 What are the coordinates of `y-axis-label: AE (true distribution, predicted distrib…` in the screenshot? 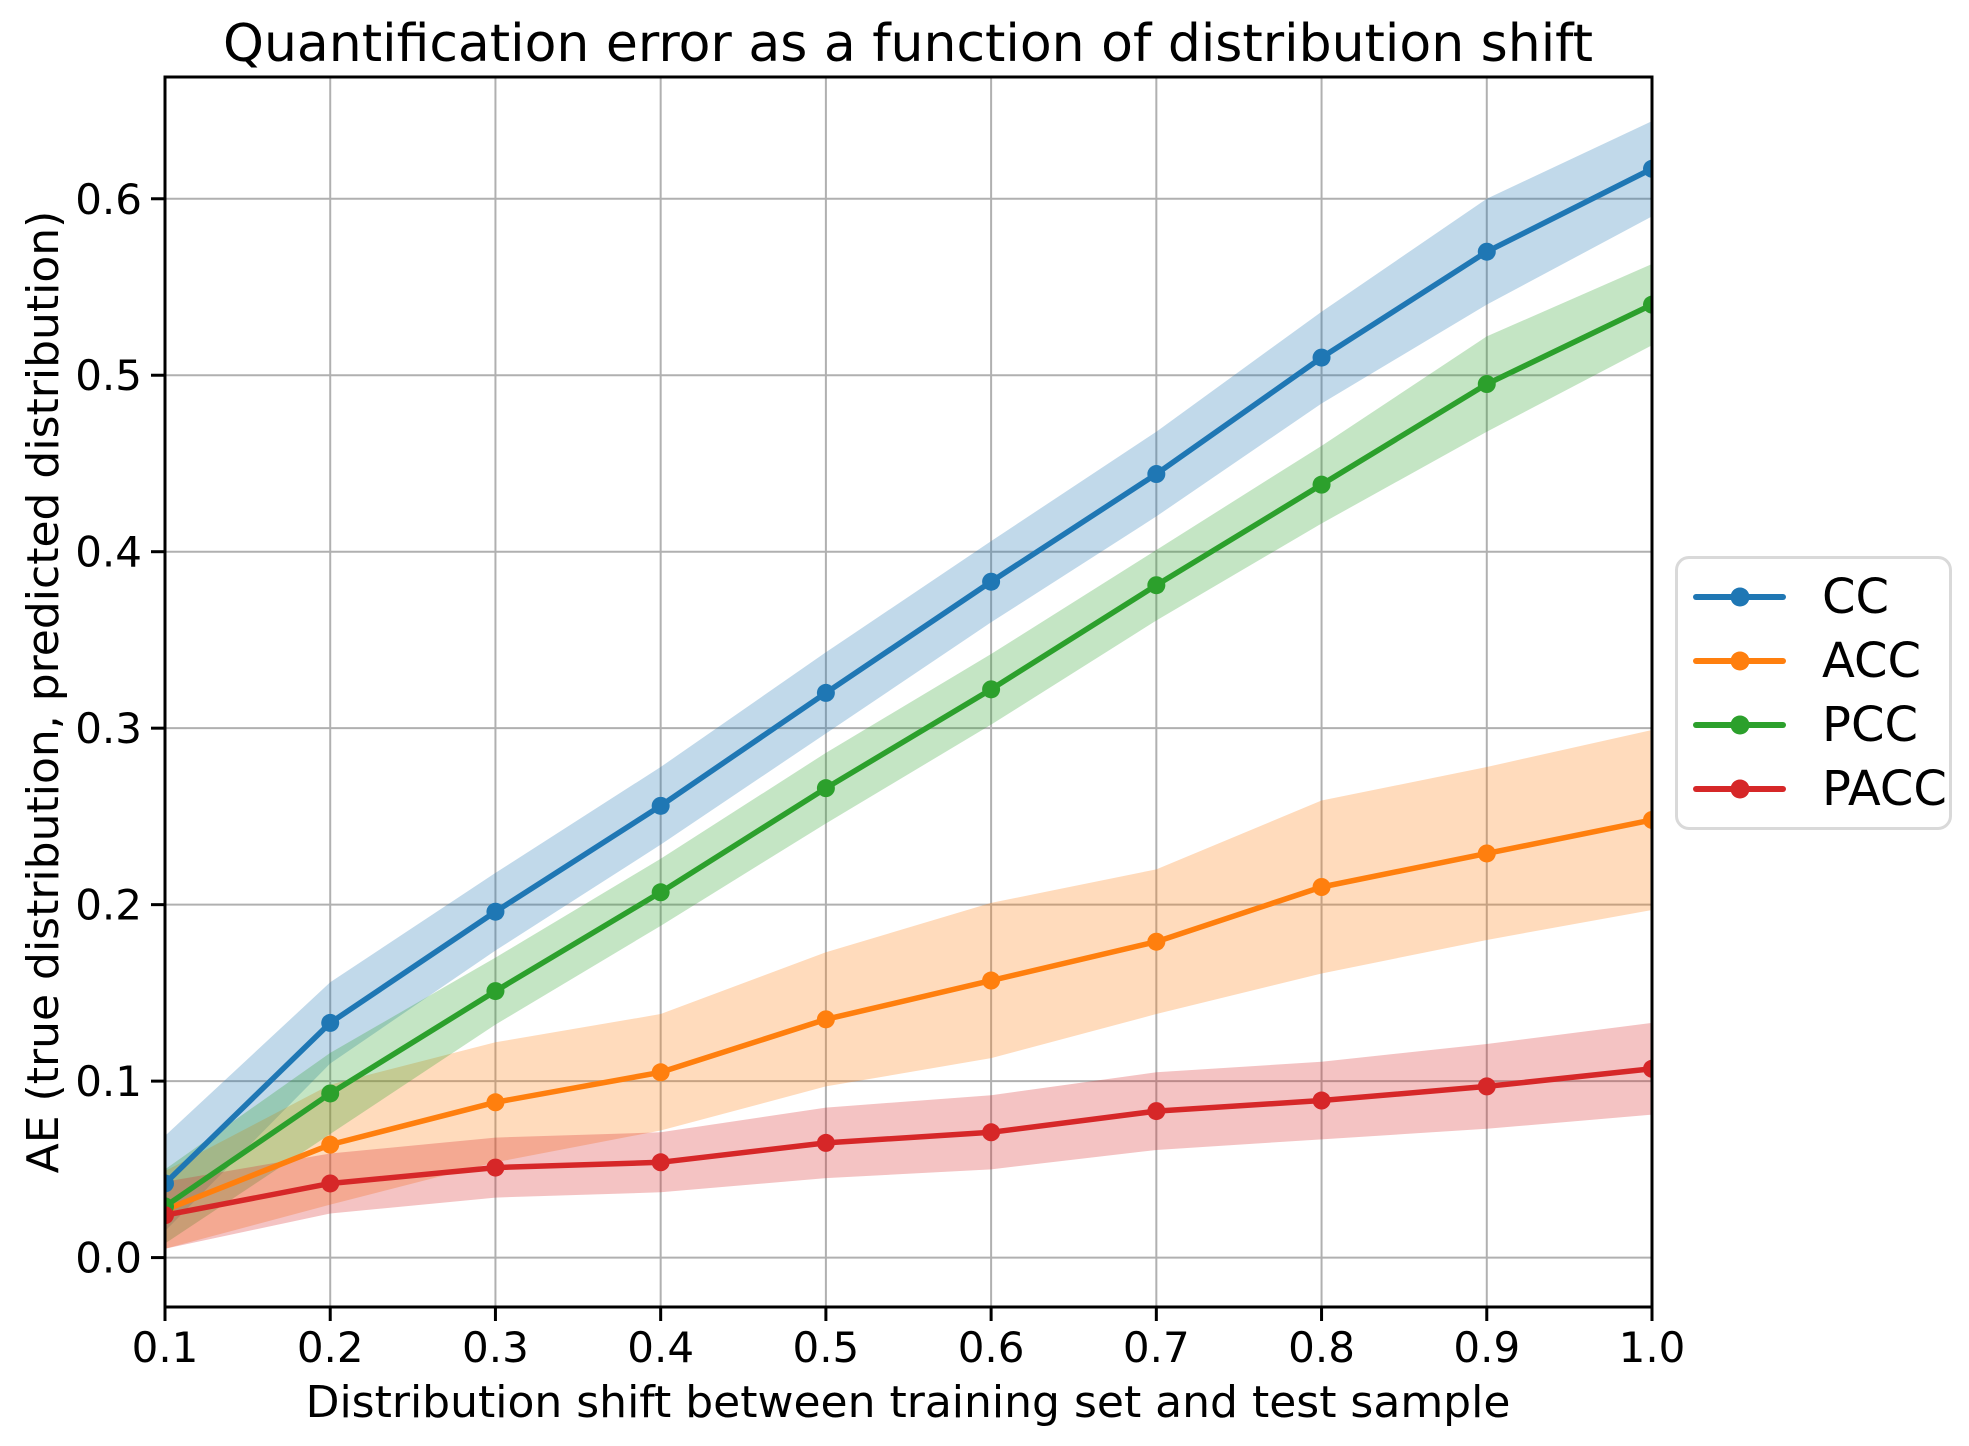 It's located at (43, 692).